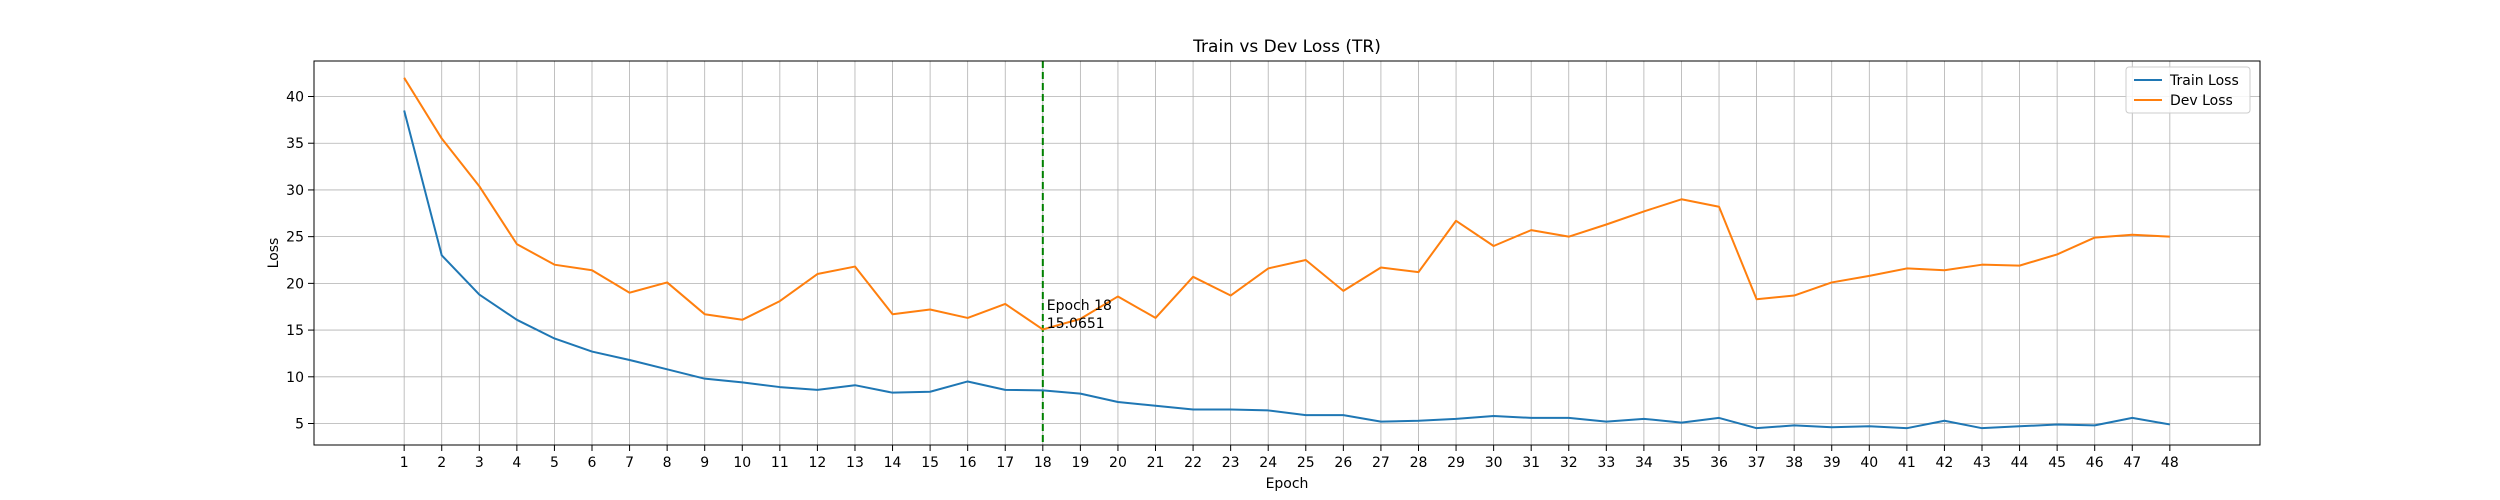 The image size is (2500, 500). Describe the element at coordinates (1286, 47) in the screenshot. I see `chart-title: Train vs Dev Loss (TR)` at that location.